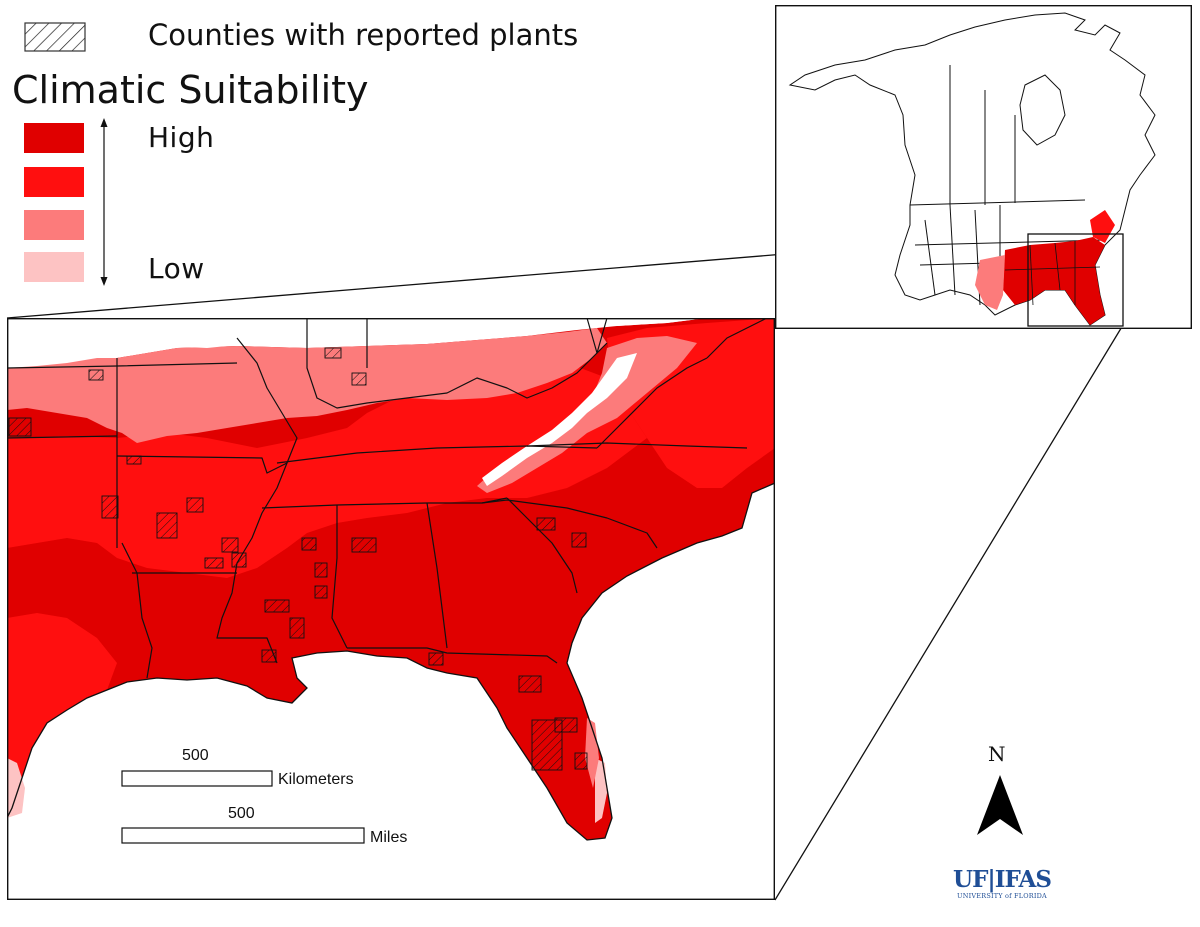  Describe the element at coordinates (176, 268) in the screenshot. I see `legend-low-label: Low` at that location.